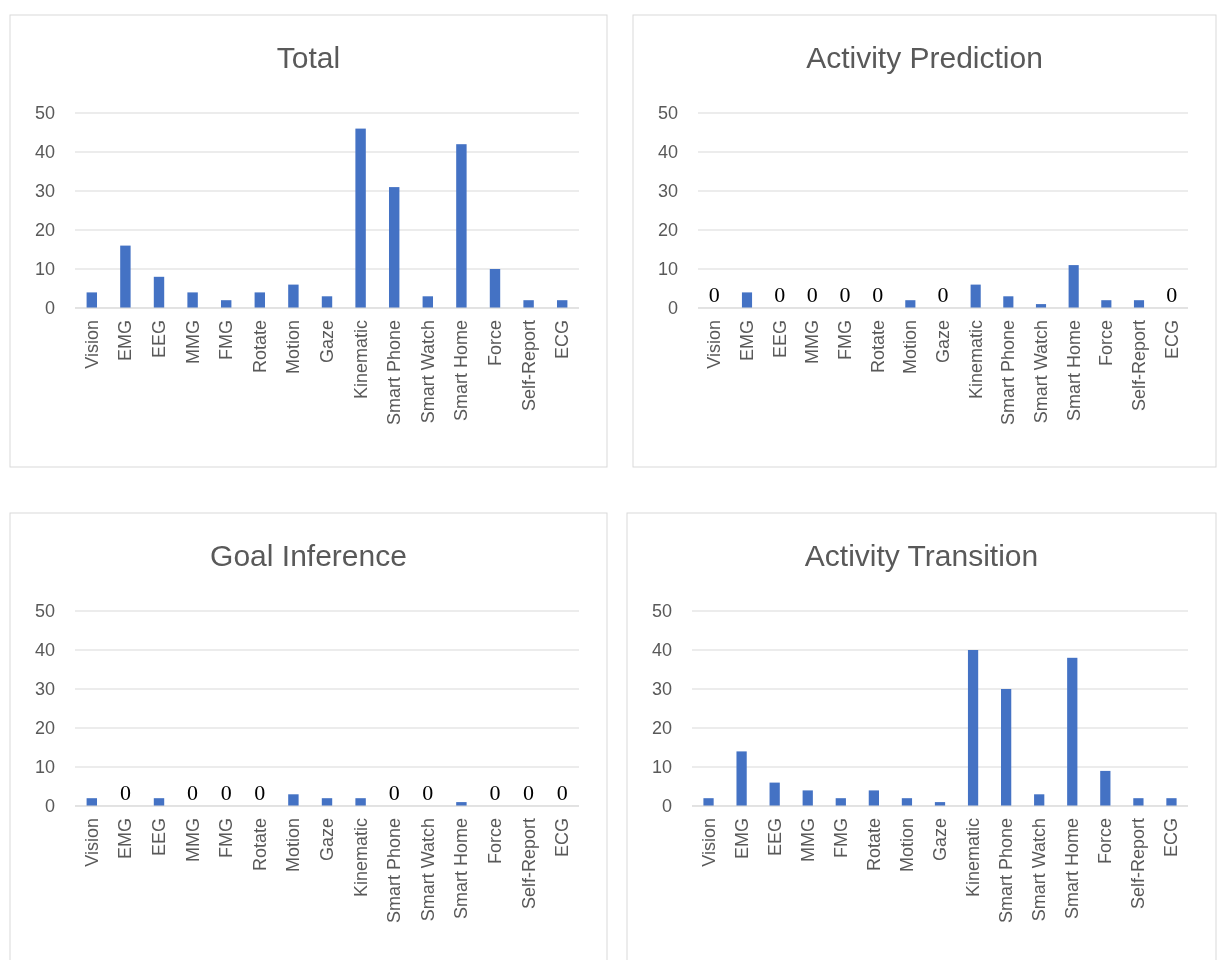 The image size is (1219, 960). Describe the element at coordinates (308, 57) in the screenshot. I see `chart-title: Total` at that location.